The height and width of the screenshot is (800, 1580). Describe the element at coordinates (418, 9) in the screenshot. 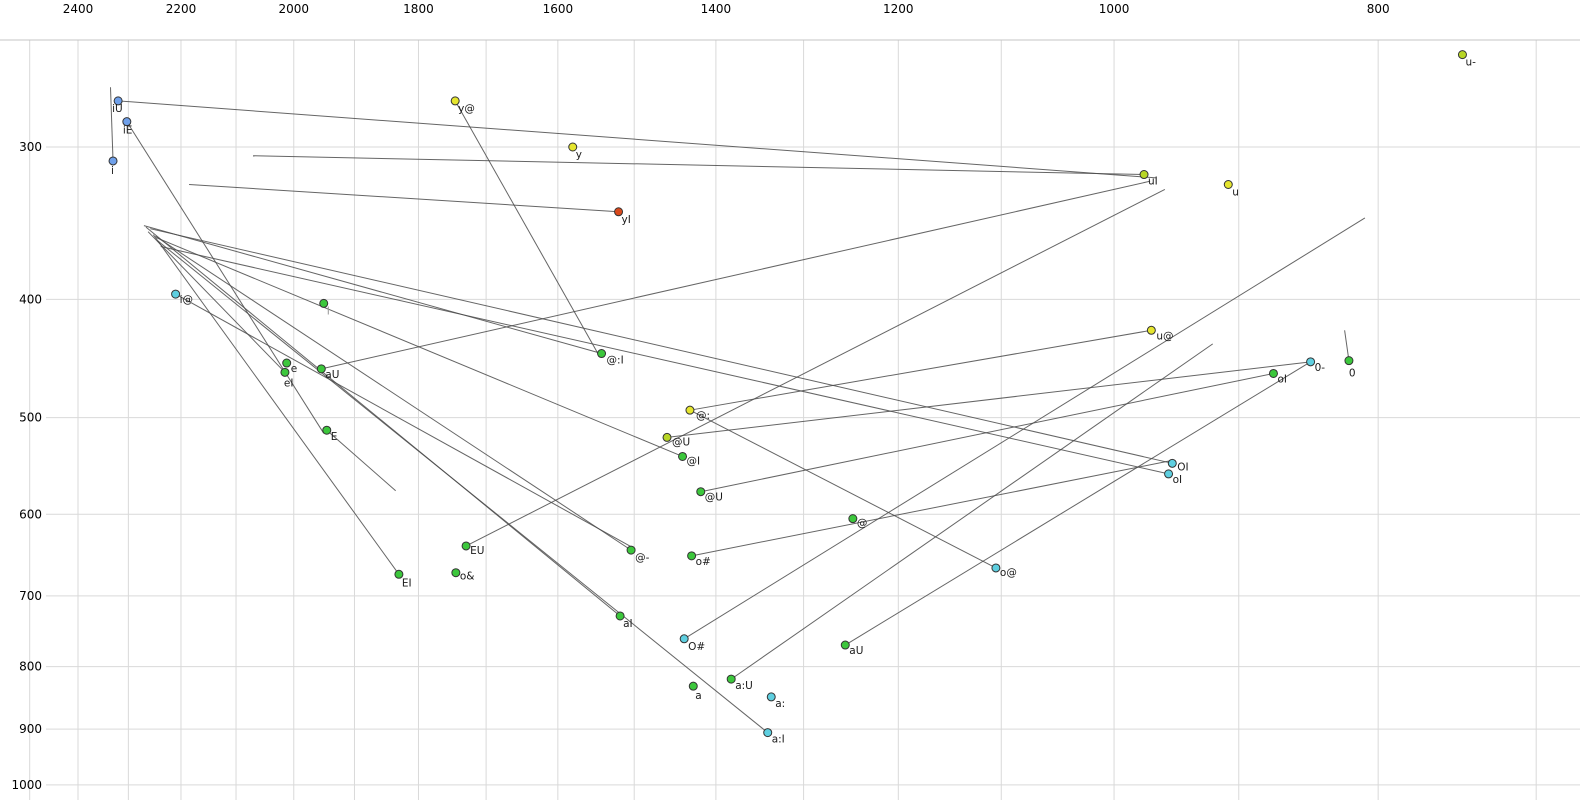

I see `x-tick-label: 1800` at that location.